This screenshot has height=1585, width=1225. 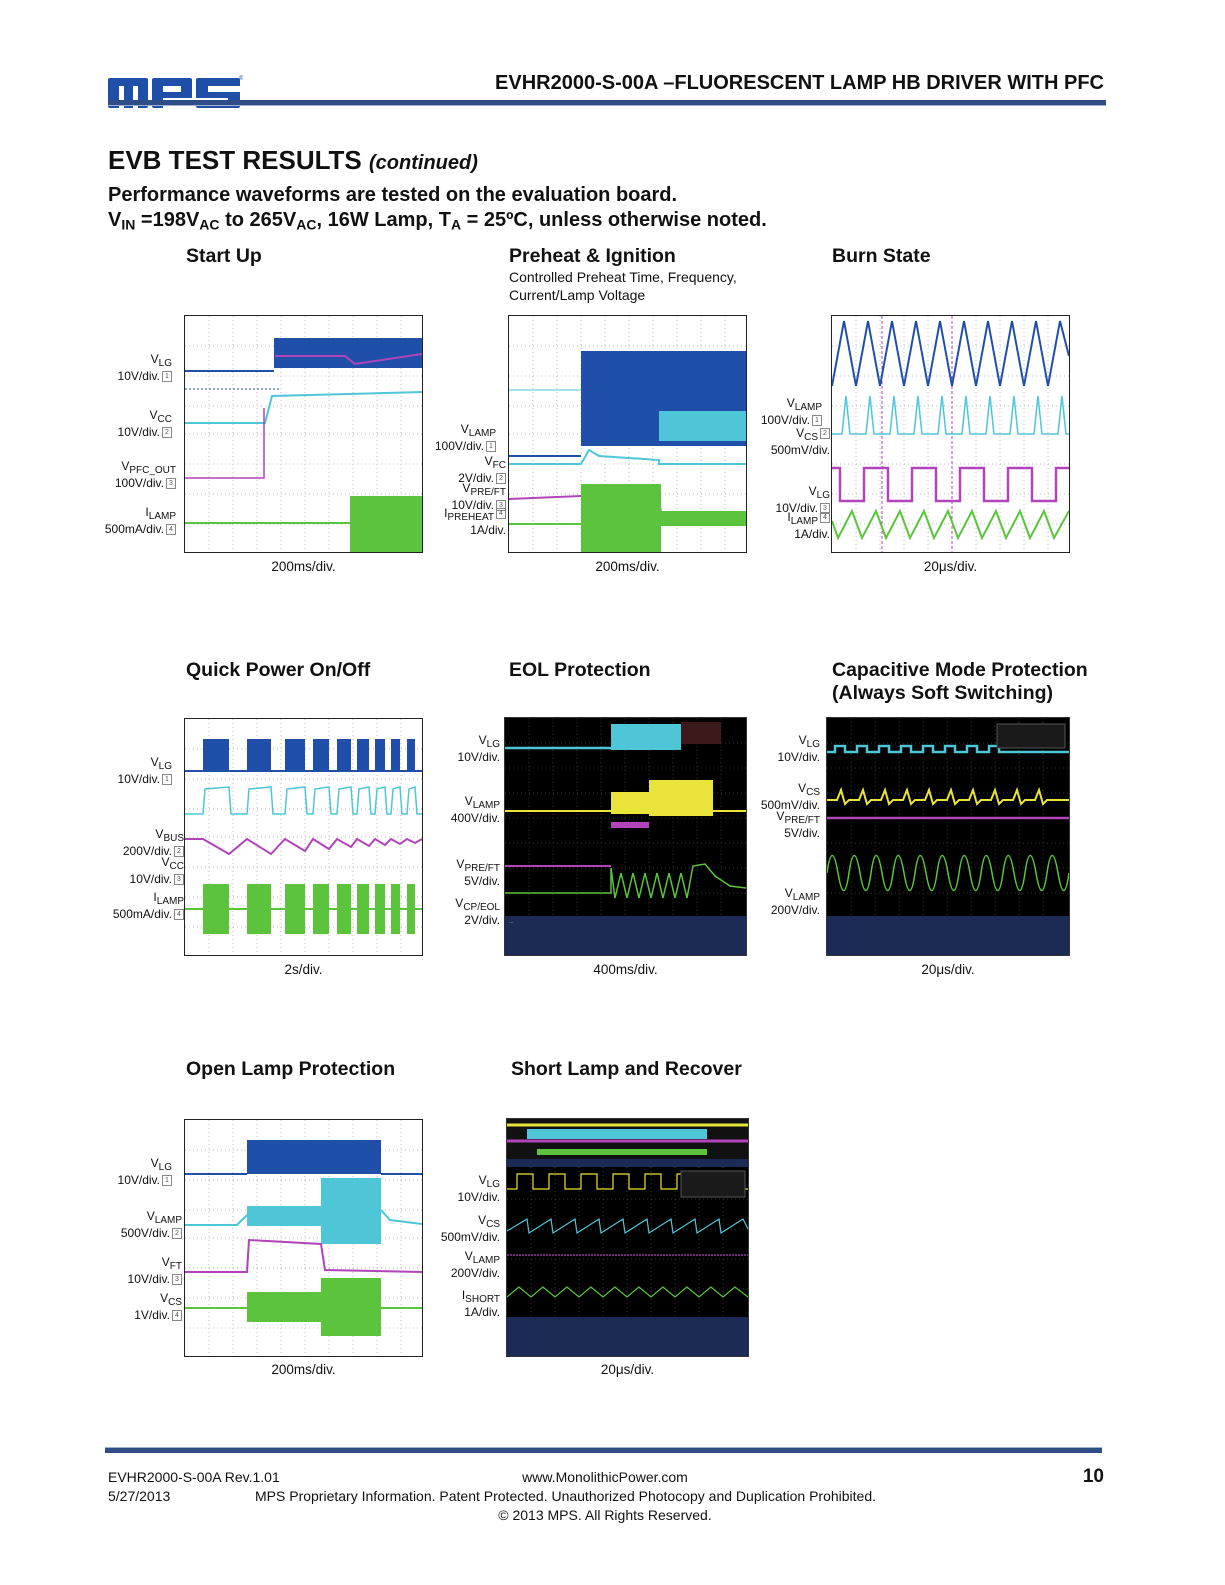 What do you see at coordinates (151, 1224) in the screenshot?
I see `label-openlamp-vlamp: VLAMP 500V/div. 2` at bounding box center [151, 1224].